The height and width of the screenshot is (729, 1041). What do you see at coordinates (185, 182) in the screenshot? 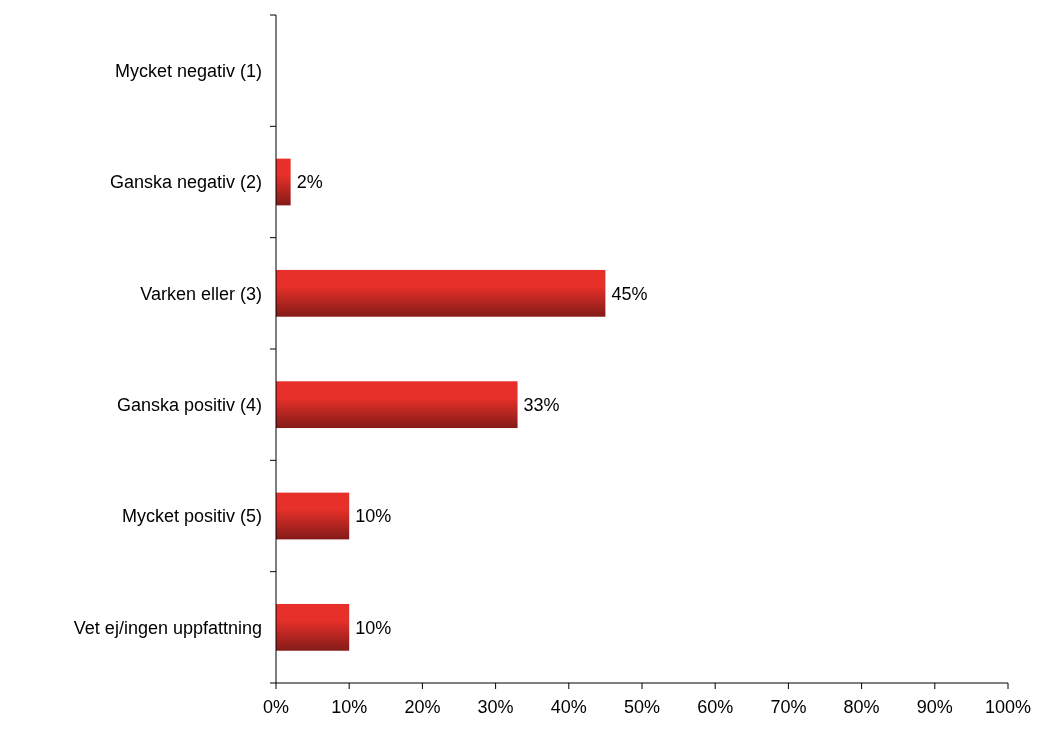
I see `y-tick-label: Ganska negativ (2)` at bounding box center [185, 182].